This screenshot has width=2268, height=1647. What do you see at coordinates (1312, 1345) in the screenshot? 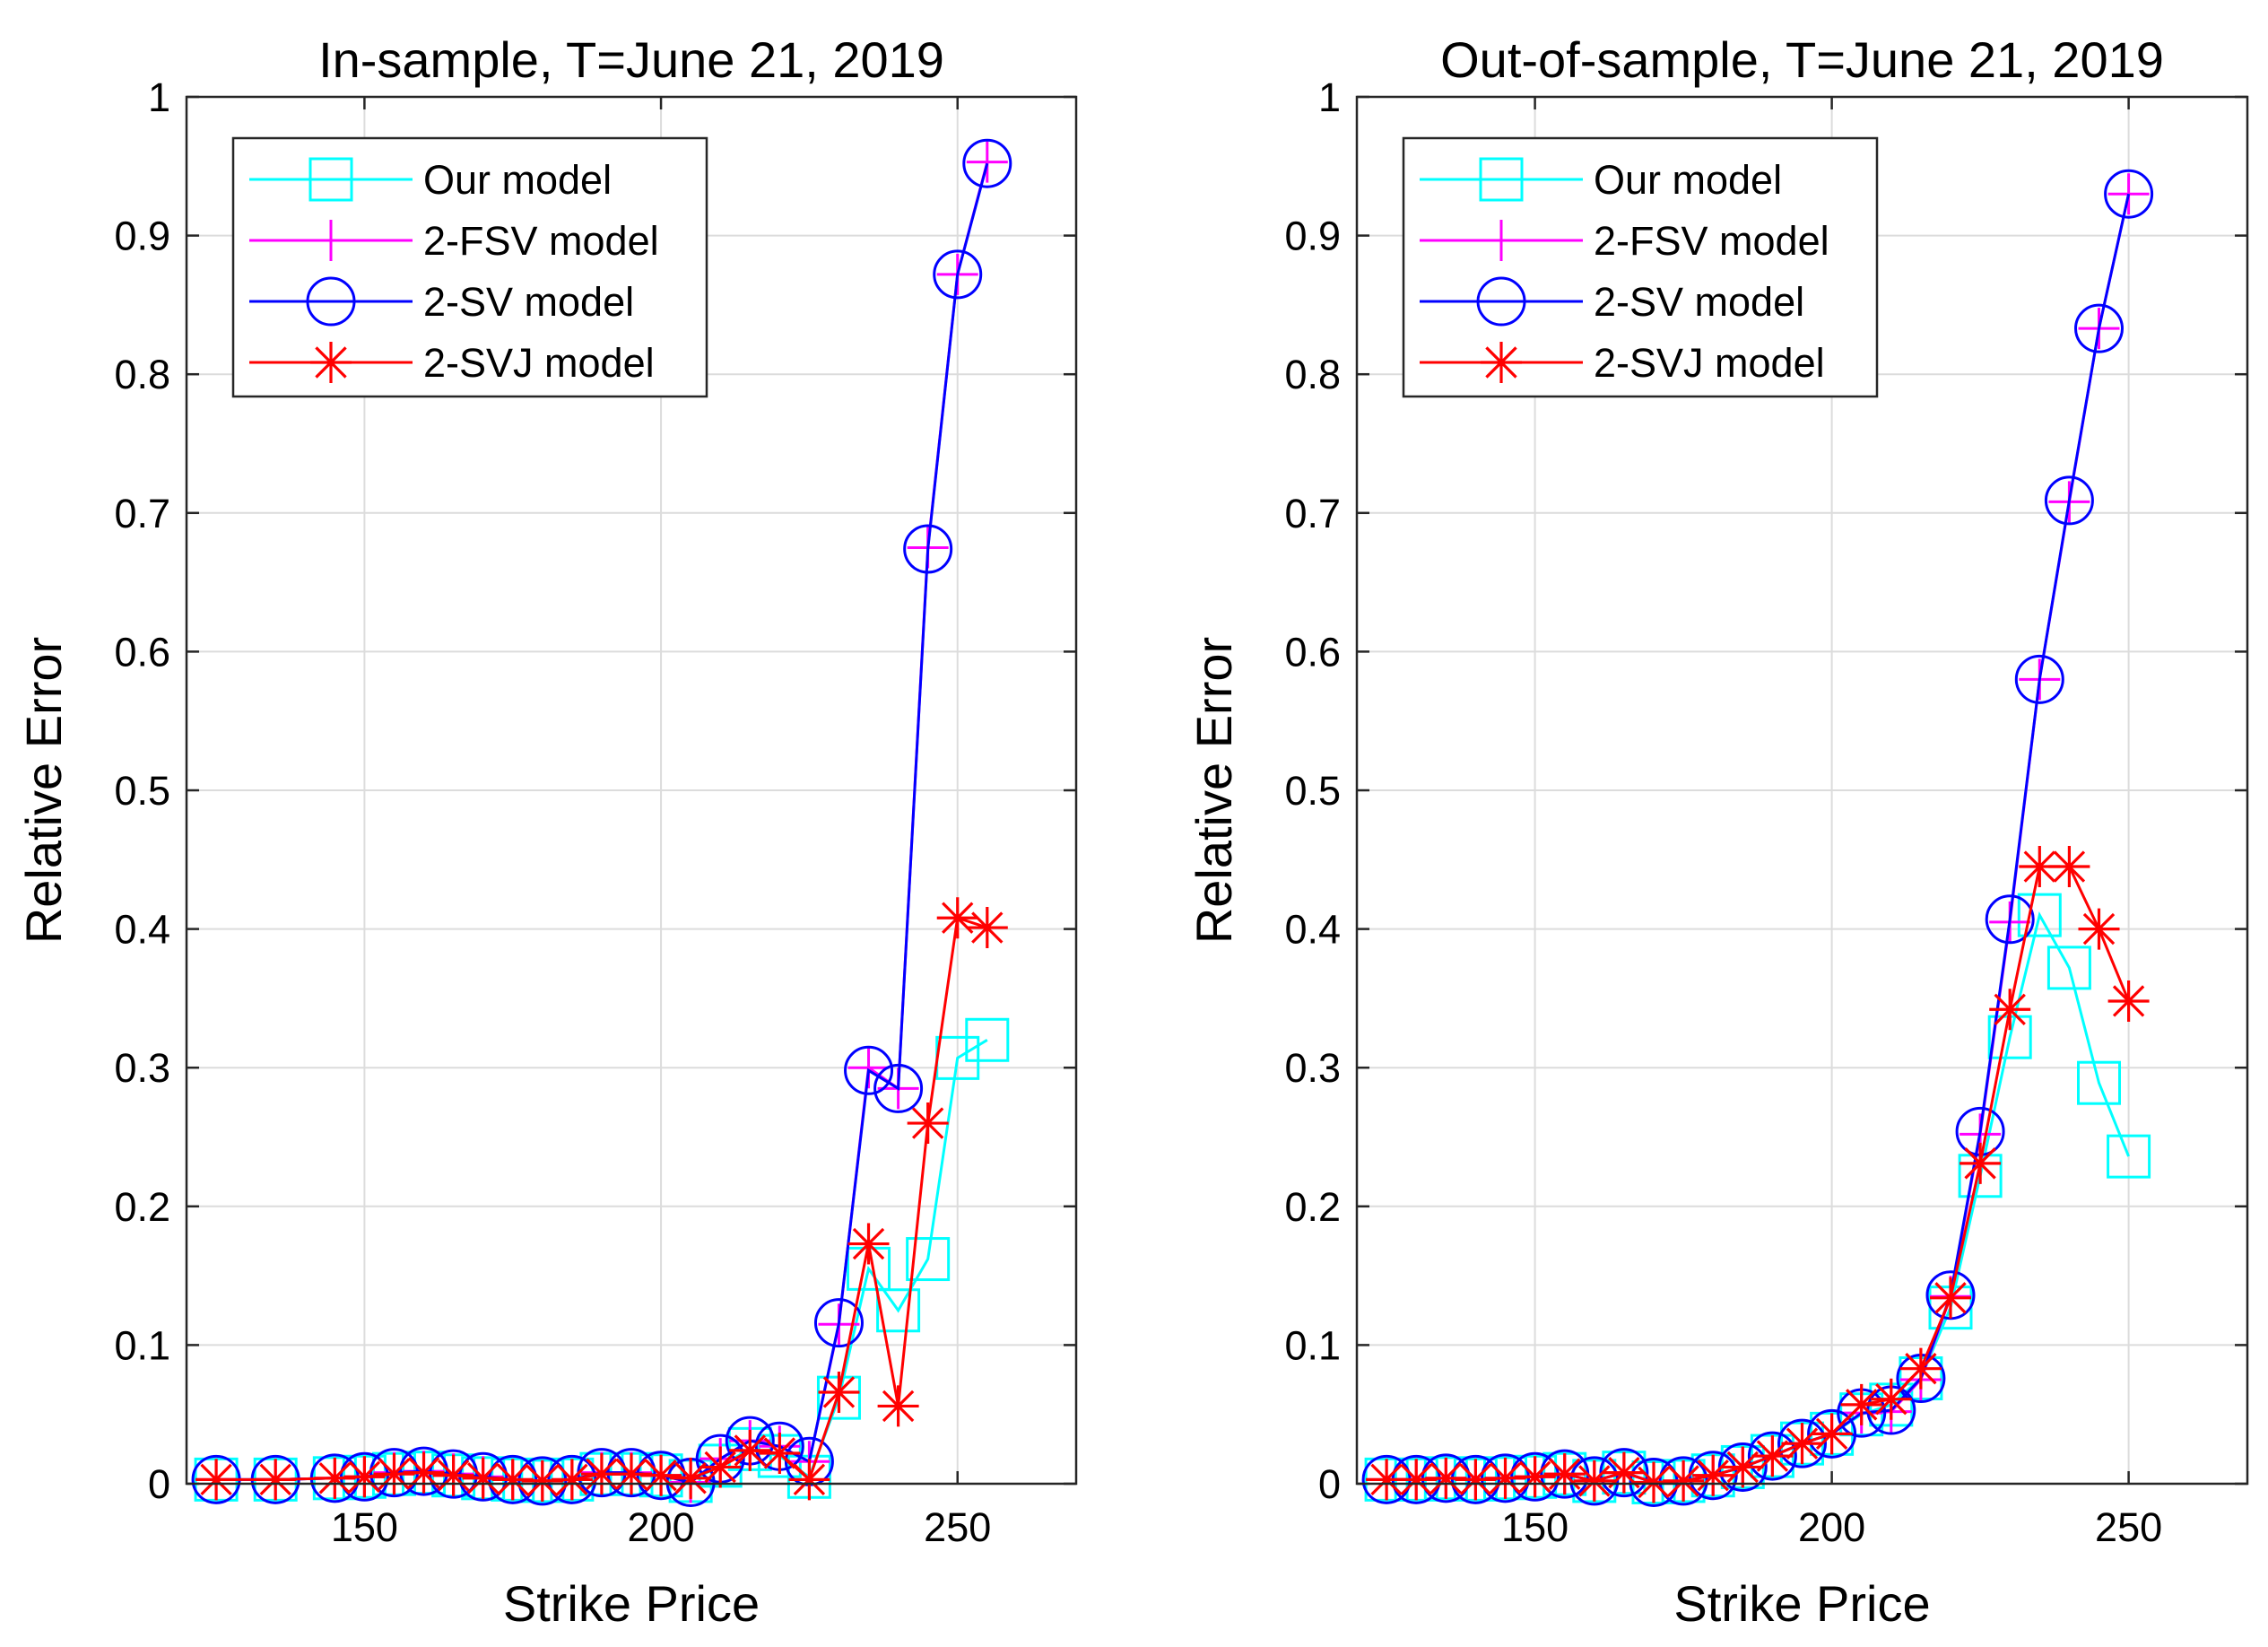
I see `chart2-ytick-label: 0.1` at bounding box center [1312, 1345].